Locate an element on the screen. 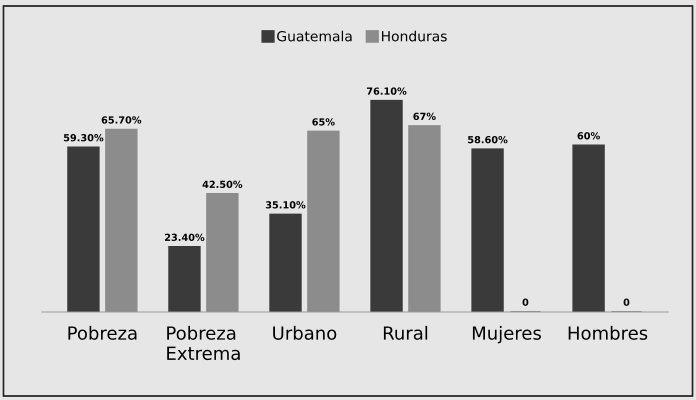 Image resolution: width=696 pixels, height=400 pixels. data-label: 23.40% is located at coordinates (184, 237).